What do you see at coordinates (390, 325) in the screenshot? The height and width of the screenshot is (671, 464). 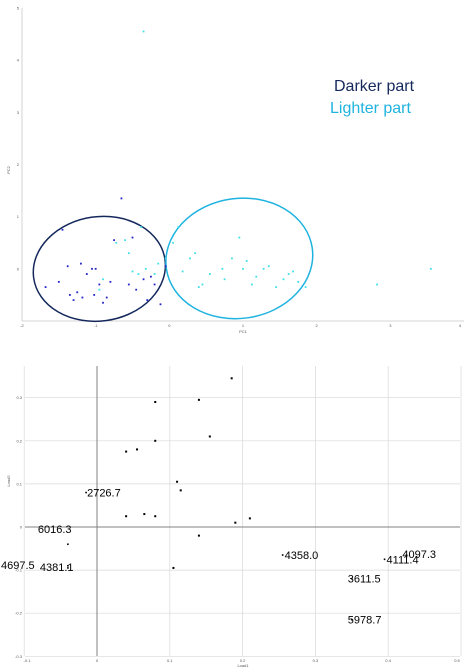 I see `score-x-tick-label: 3` at bounding box center [390, 325].